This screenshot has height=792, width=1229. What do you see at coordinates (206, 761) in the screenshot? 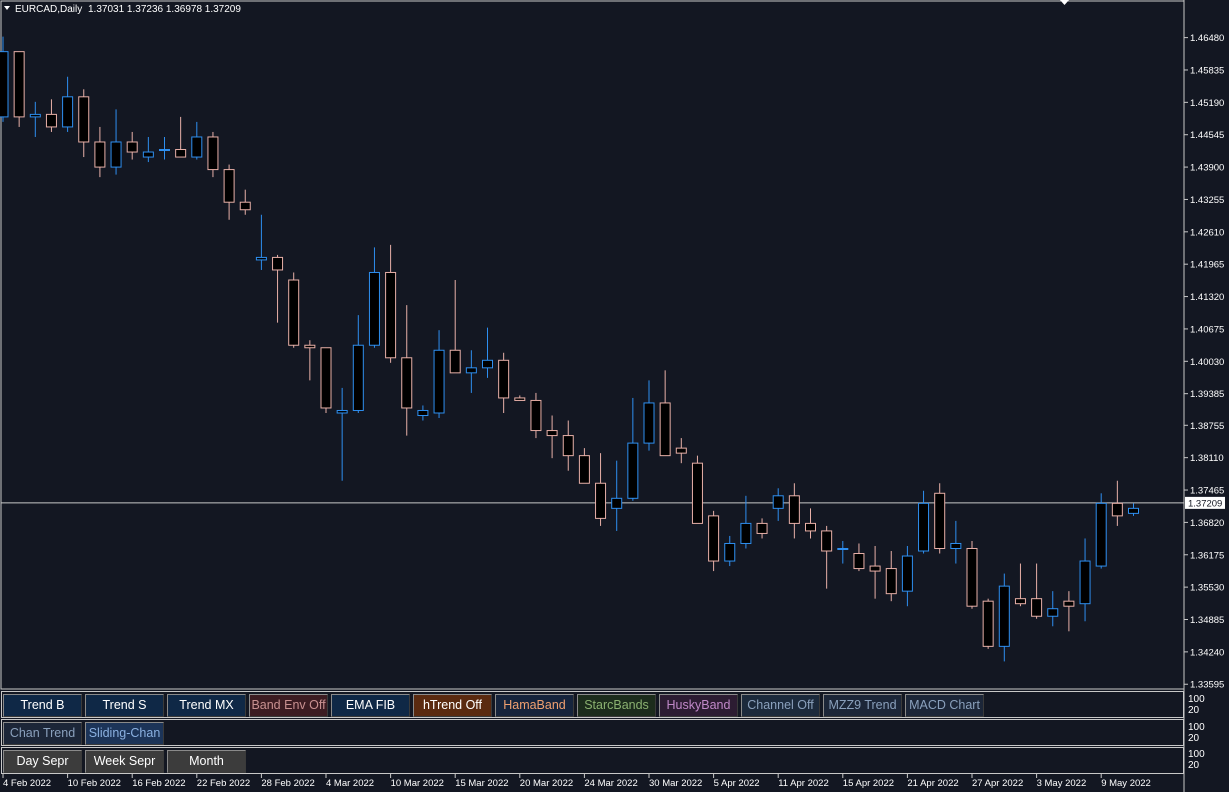
I see `month-button: Month` at bounding box center [206, 761].